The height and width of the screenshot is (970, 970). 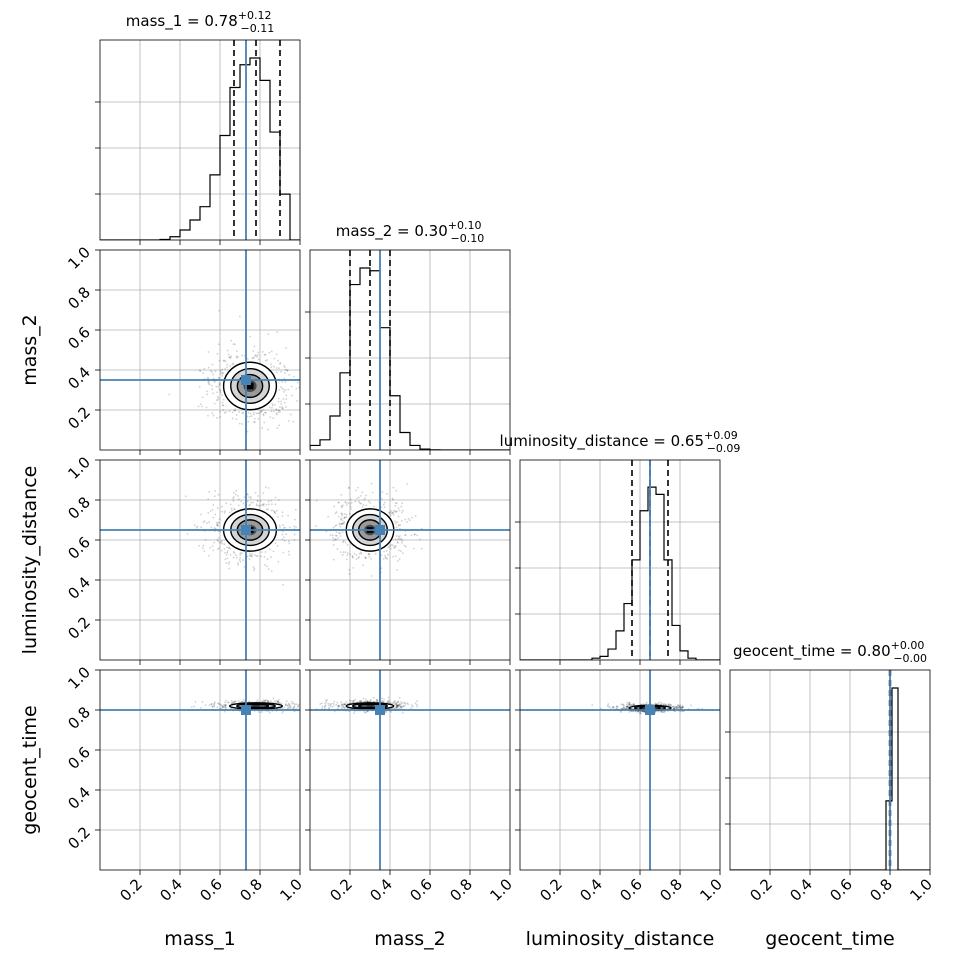 What do you see at coordinates (204, 770) in the screenshot?
I see `contour-content` at bounding box center [204, 770].